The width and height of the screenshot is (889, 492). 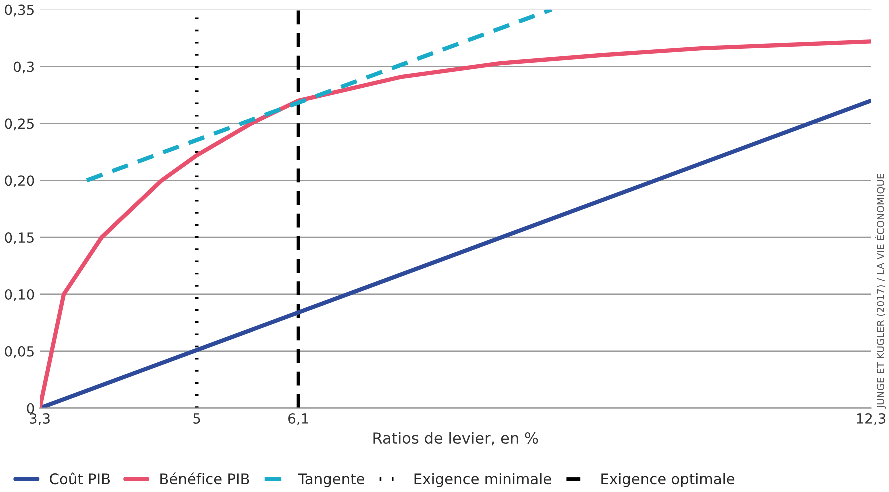 What do you see at coordinates (24, 68) in the screenshot?
I see `y-tick-label: 0,3` at bounding box center [24, 68].